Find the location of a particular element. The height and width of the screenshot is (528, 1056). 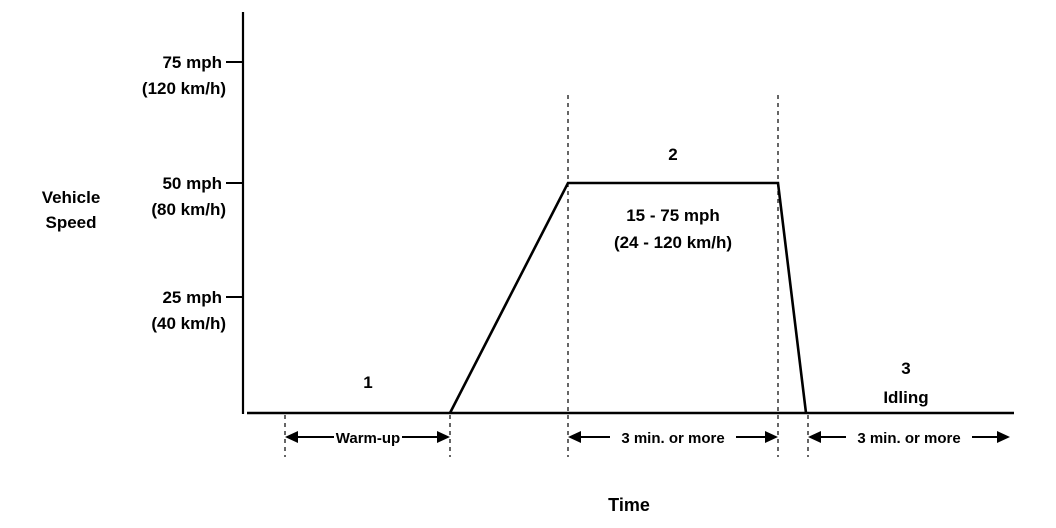

span-label-3min-2: 3 min. or more is located at coordinates (908, 438).